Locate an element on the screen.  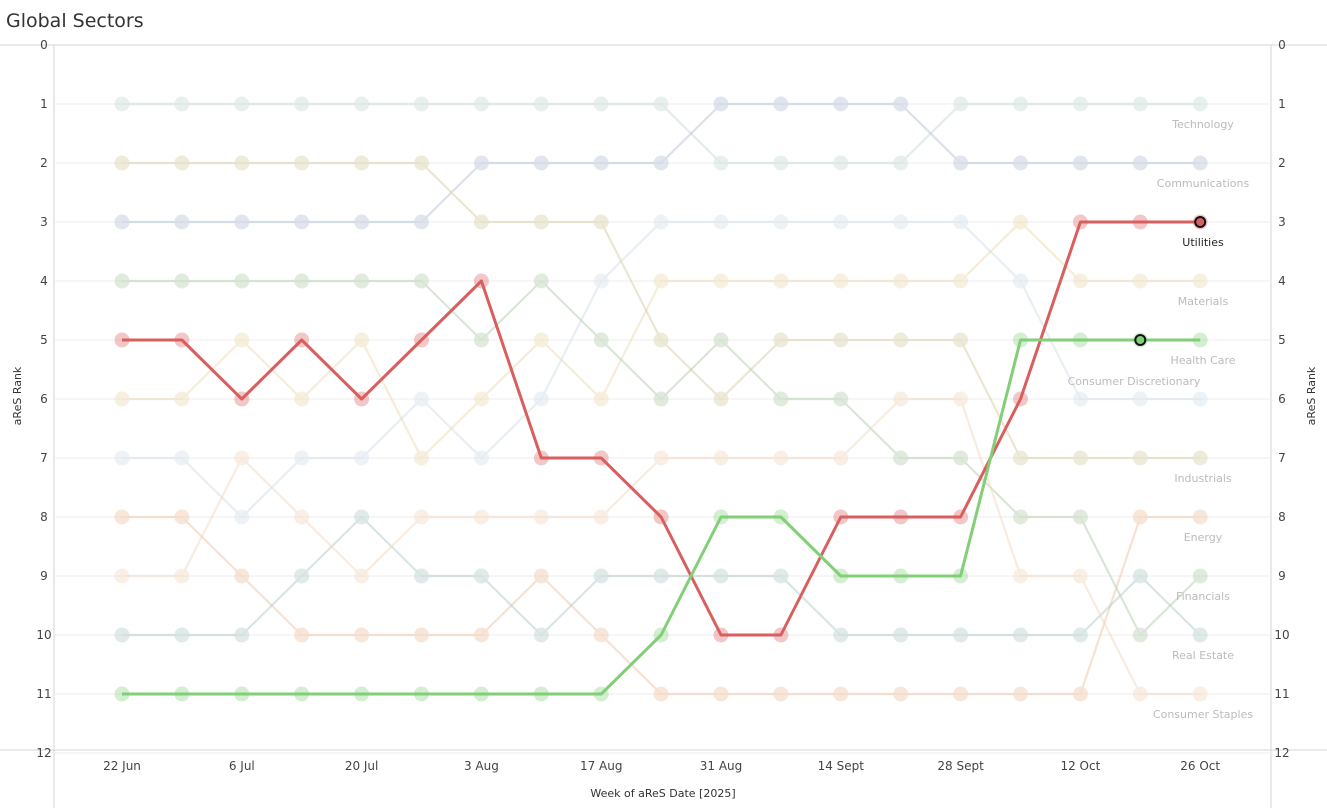
y-tick-right-0: 0 is located at coordinates (1282, 45).